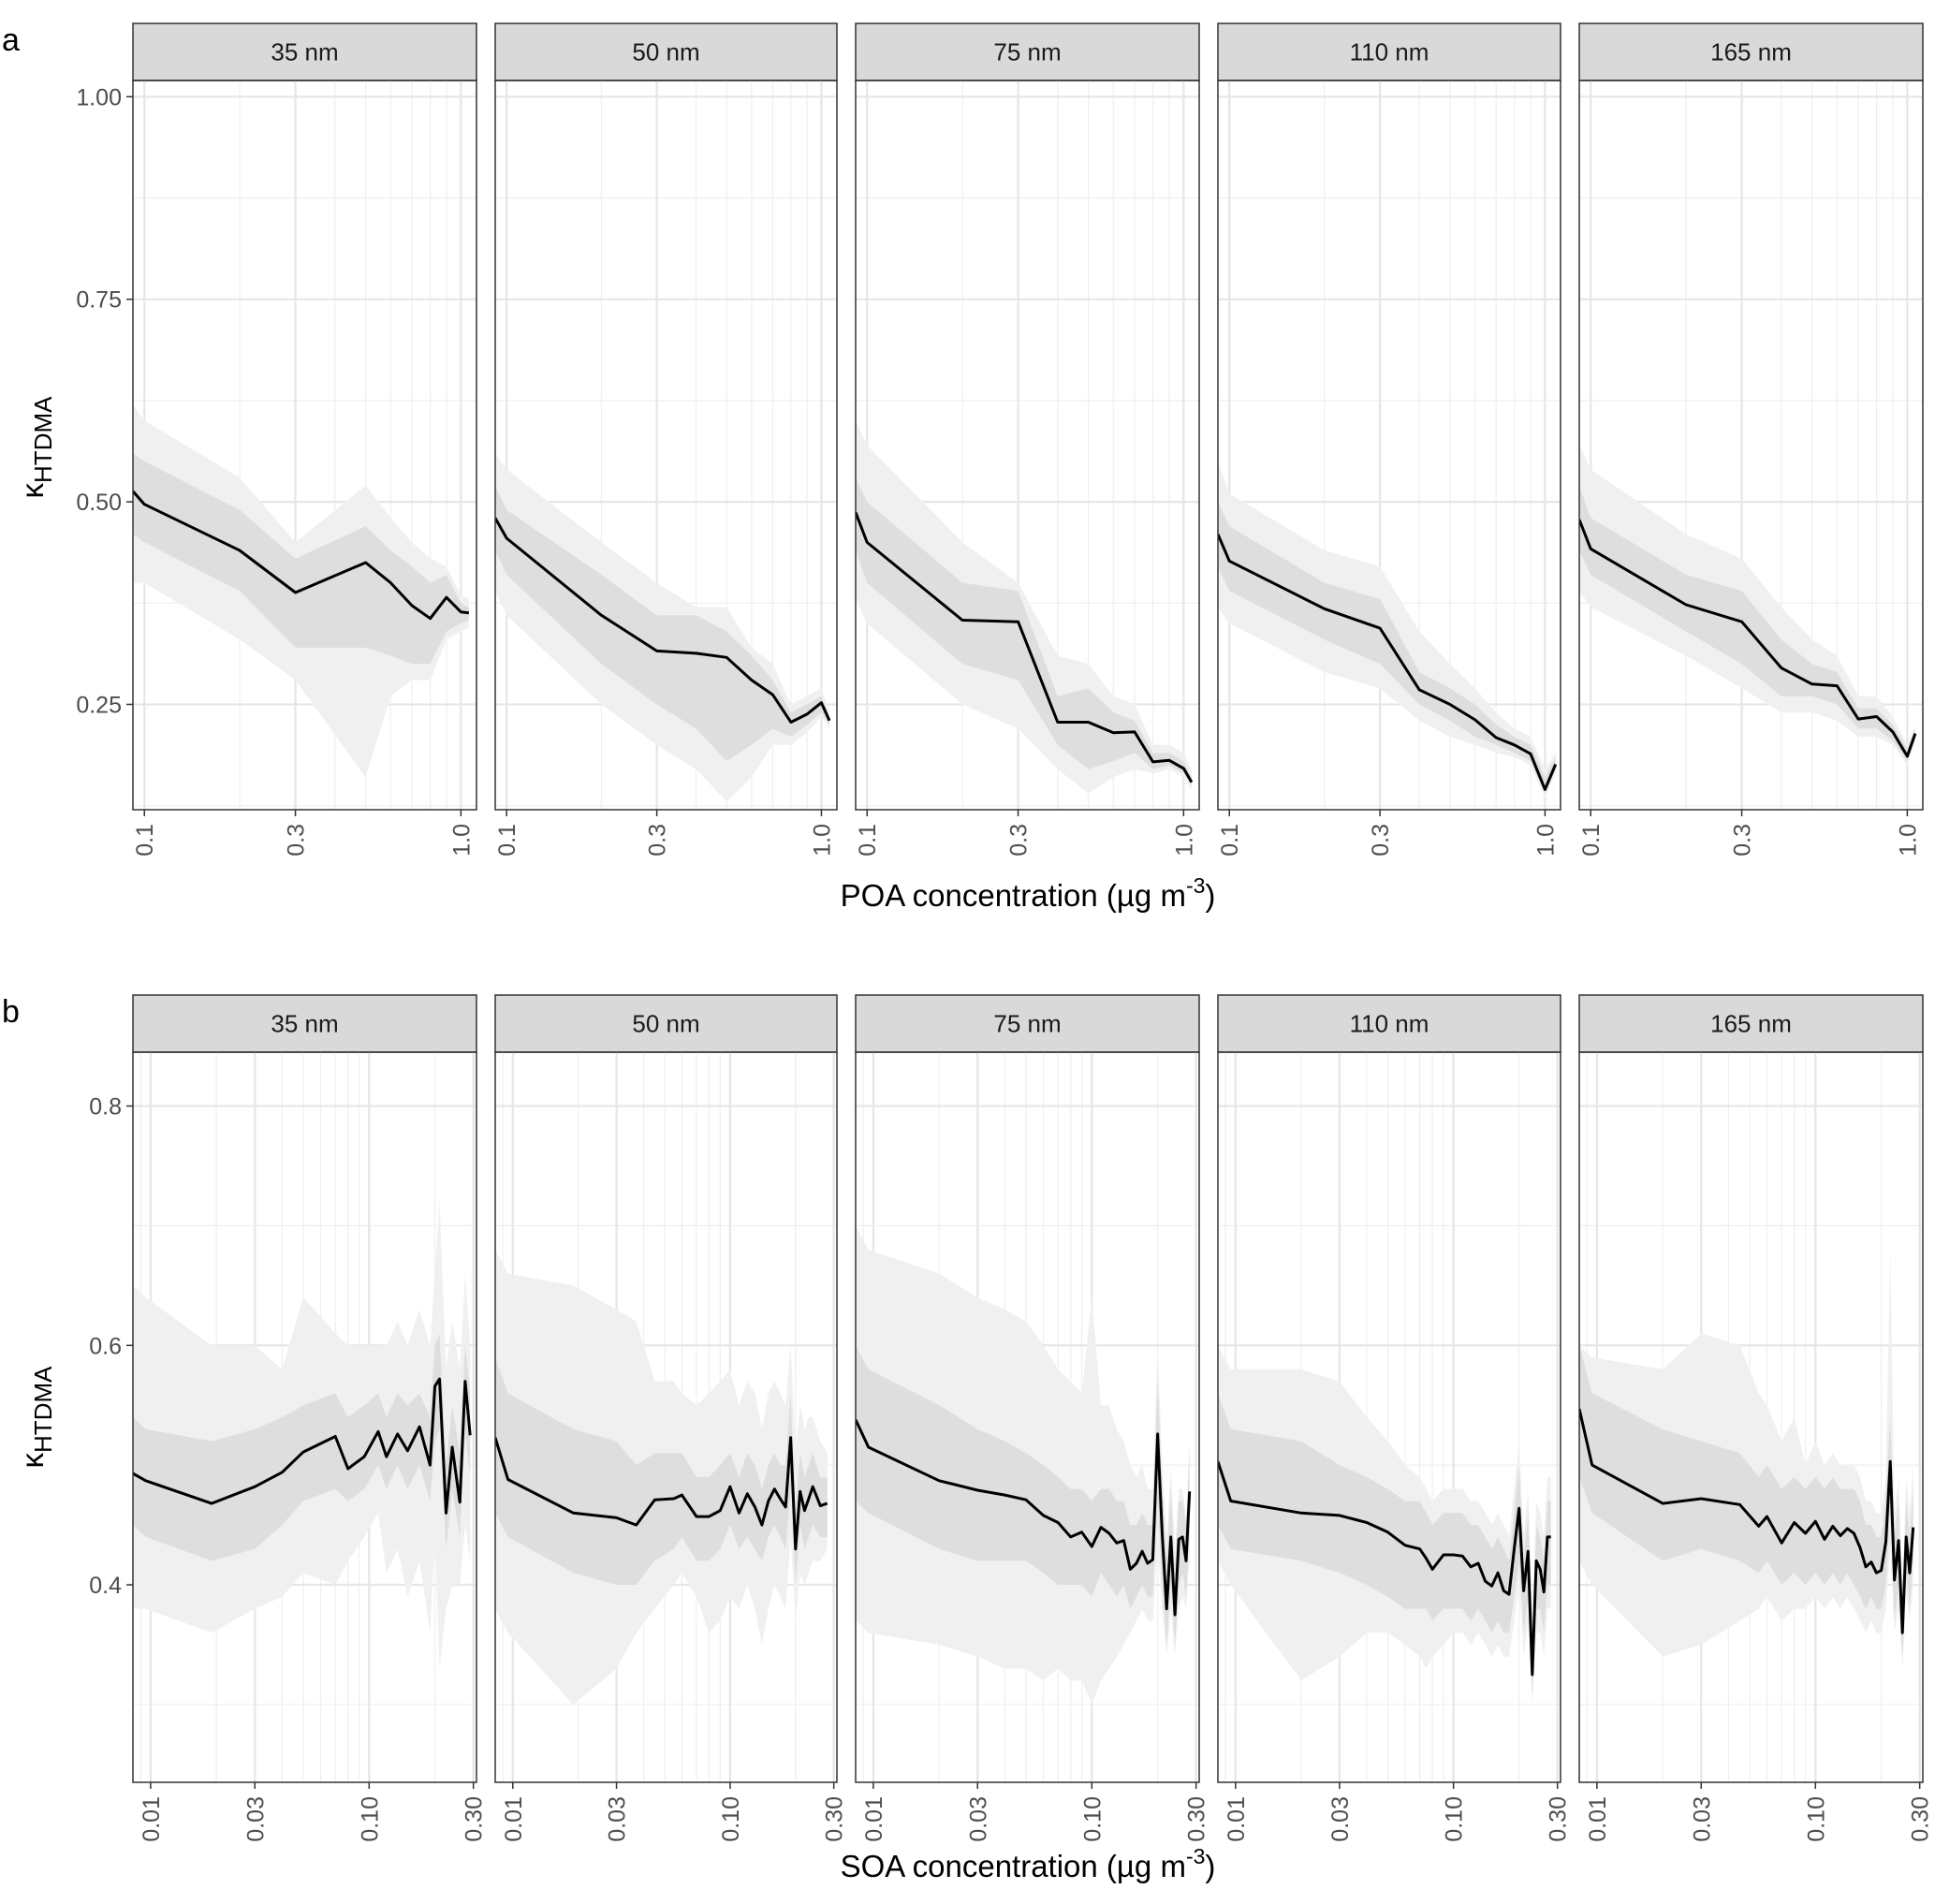 The height and width of the screenshot is (1904, 1935). I want to click on panel-letter: b, so click(11, 1012).